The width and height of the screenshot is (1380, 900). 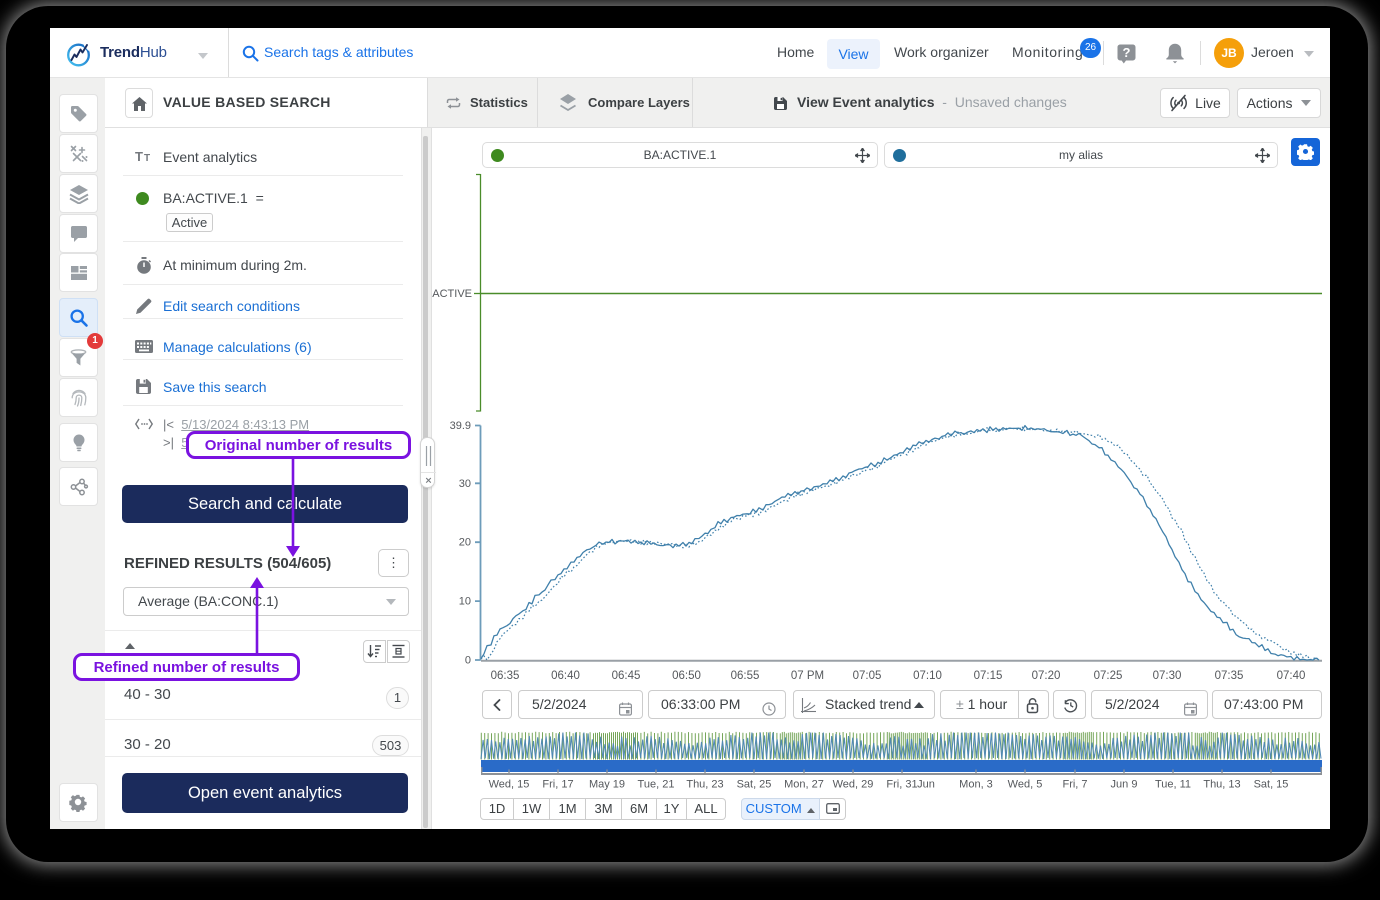 What do you see at coordinates (509, 785) in the screenshot?
I see `svg-text: Wed, 15` at bounding box center [509, 785].